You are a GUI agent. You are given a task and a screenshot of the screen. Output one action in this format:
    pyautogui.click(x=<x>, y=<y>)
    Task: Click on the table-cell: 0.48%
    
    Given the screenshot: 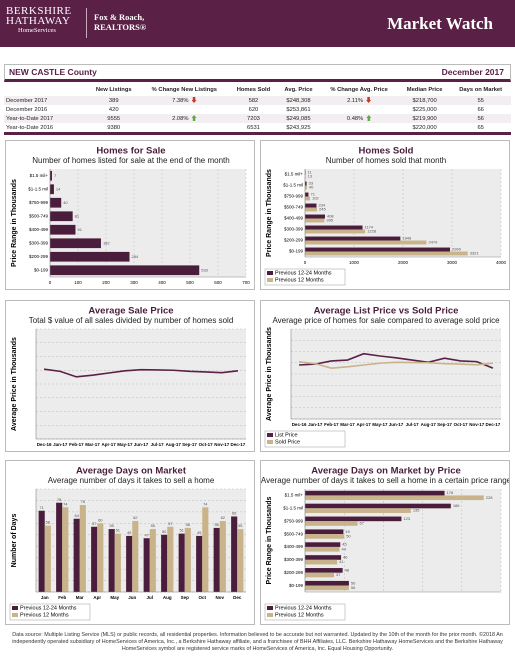 What is the action you would take?
    pyautogui.click(x=359, y=118)
    